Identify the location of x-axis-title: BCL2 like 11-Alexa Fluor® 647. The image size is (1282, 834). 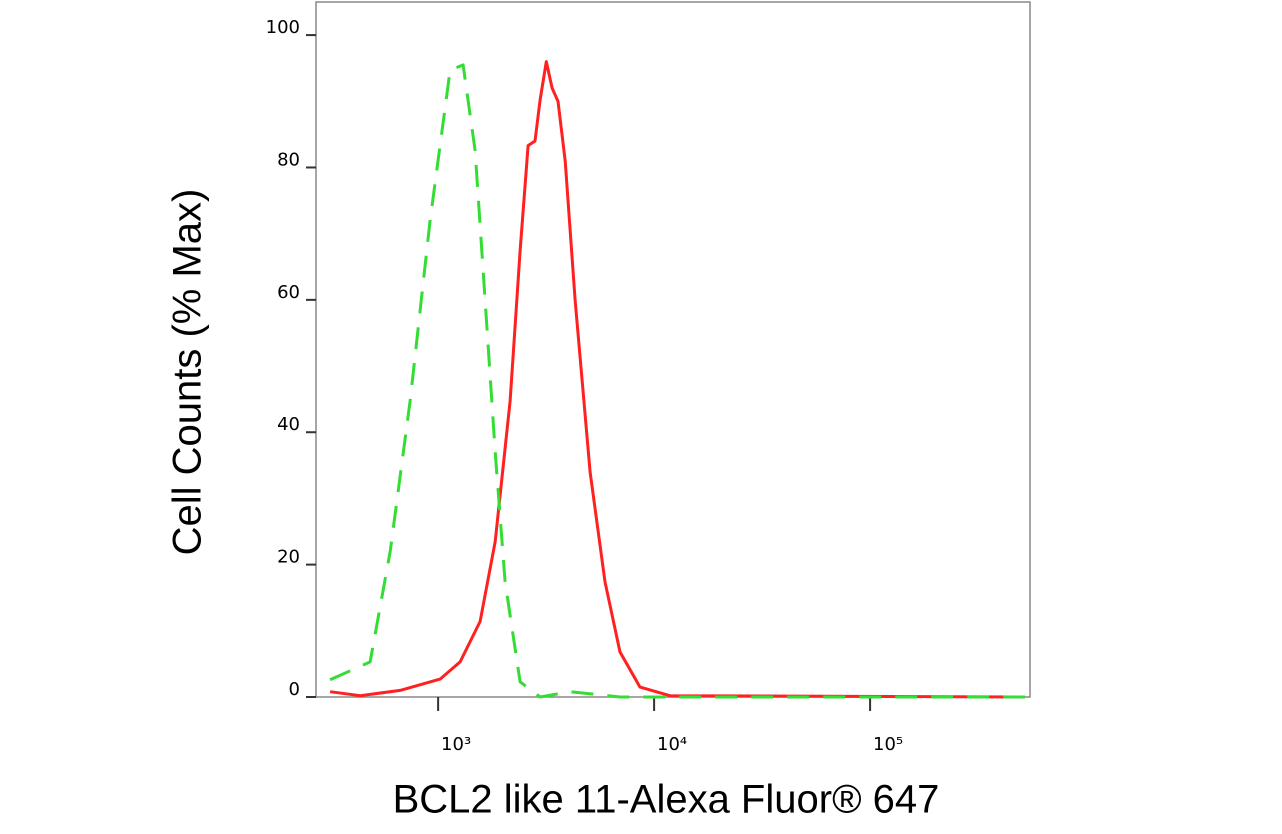
(666, 800).